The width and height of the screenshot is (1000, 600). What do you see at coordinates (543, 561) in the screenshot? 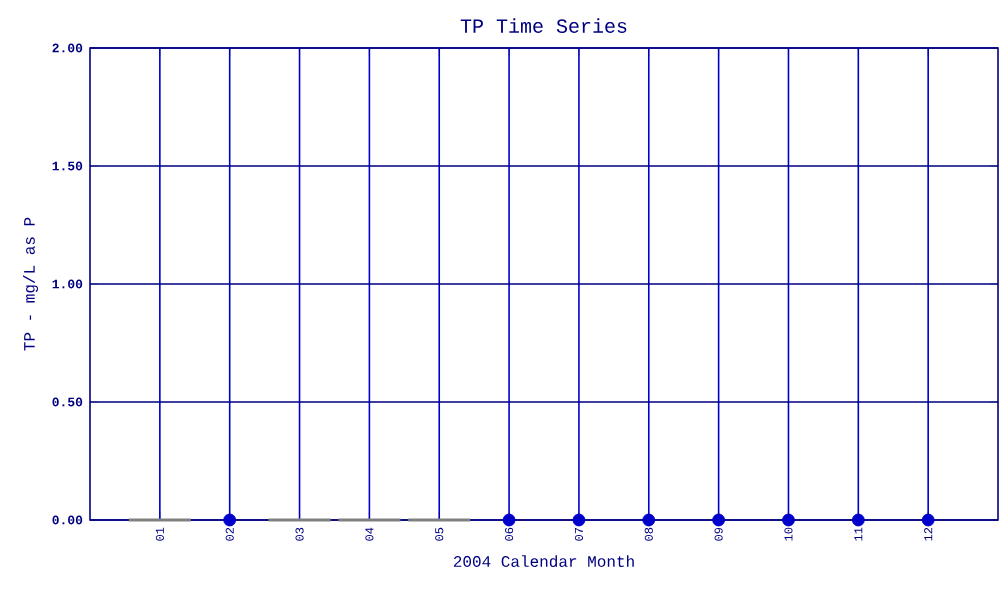
I see `x-axis-title: 2004 Calendar Month` at bounding box center [543, 561].